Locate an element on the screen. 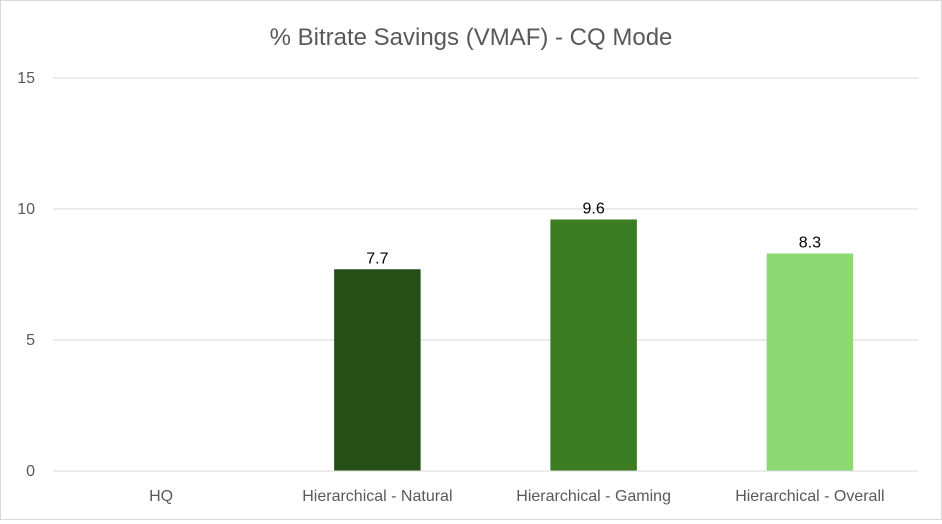  y-tick-label: 5 is located at coordinates (30, 340).